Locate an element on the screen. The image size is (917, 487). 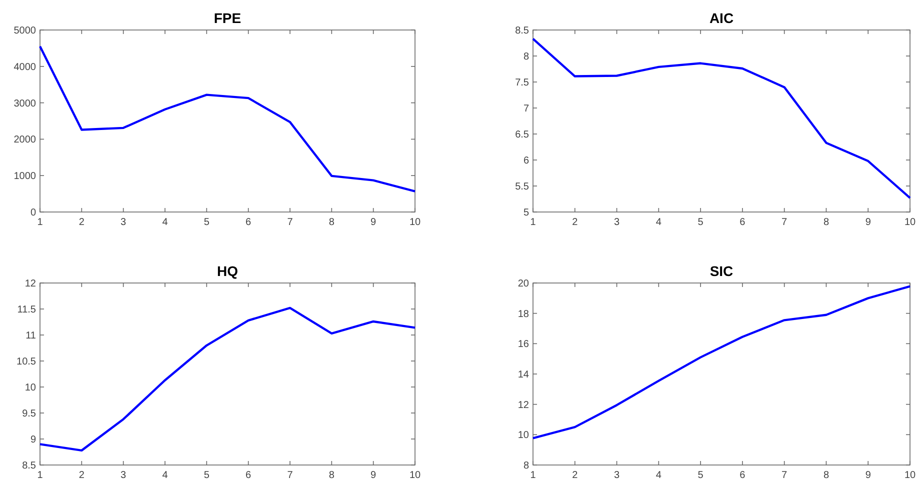
y-tick-label: 9 is located at coordinates (33, 440).